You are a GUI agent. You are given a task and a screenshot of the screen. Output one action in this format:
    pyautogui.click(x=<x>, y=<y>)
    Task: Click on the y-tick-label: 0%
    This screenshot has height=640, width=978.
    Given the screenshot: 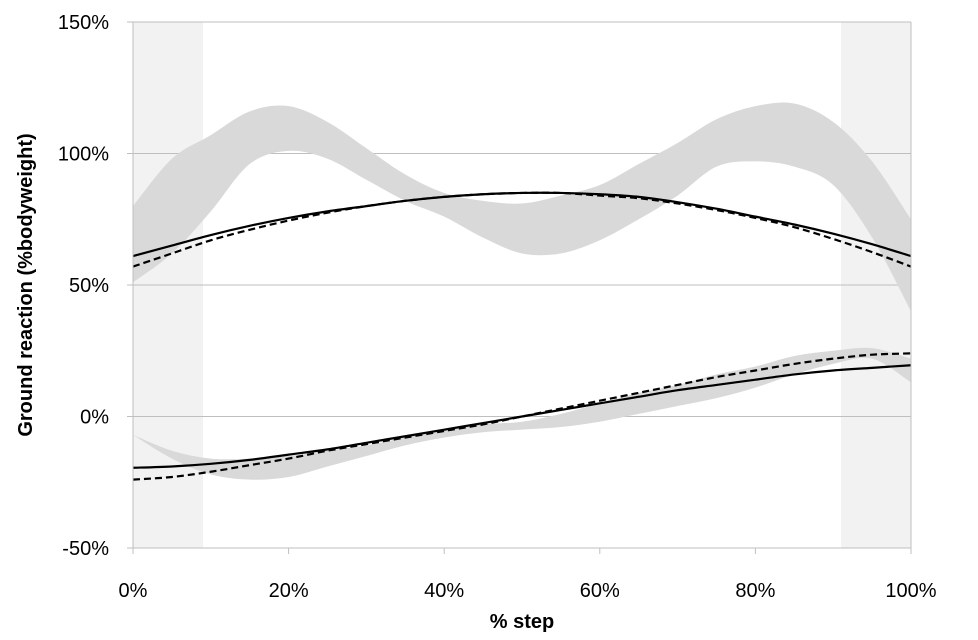 What is the action you would take?
    pyautogui.click(x=94, y=418)
    